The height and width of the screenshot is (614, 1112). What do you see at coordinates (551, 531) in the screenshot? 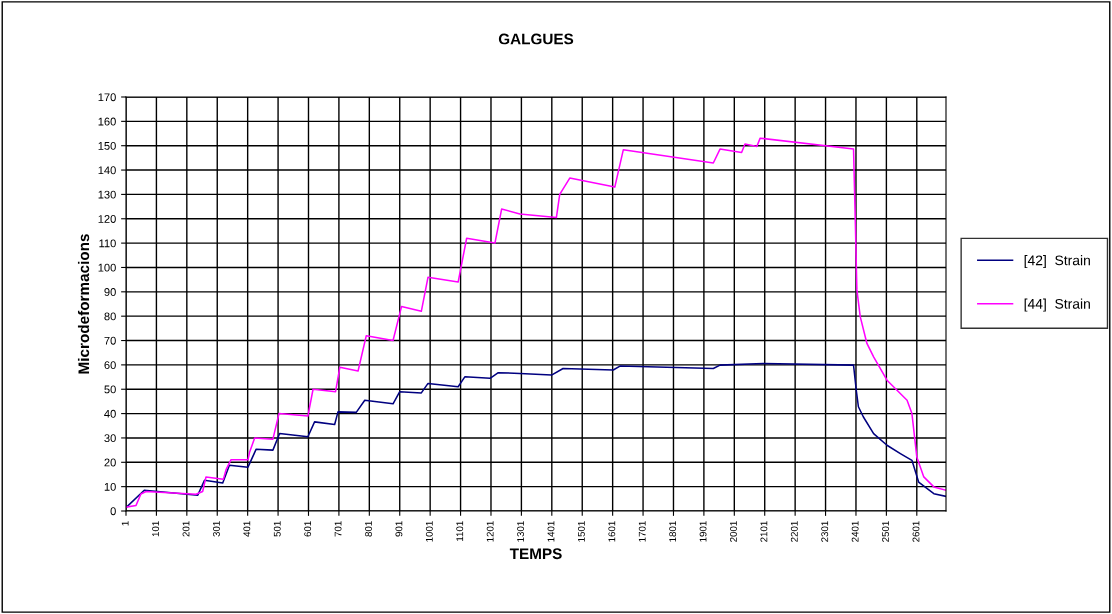
I see `x-tick-label: 1401` at bounding box center [551, 531].